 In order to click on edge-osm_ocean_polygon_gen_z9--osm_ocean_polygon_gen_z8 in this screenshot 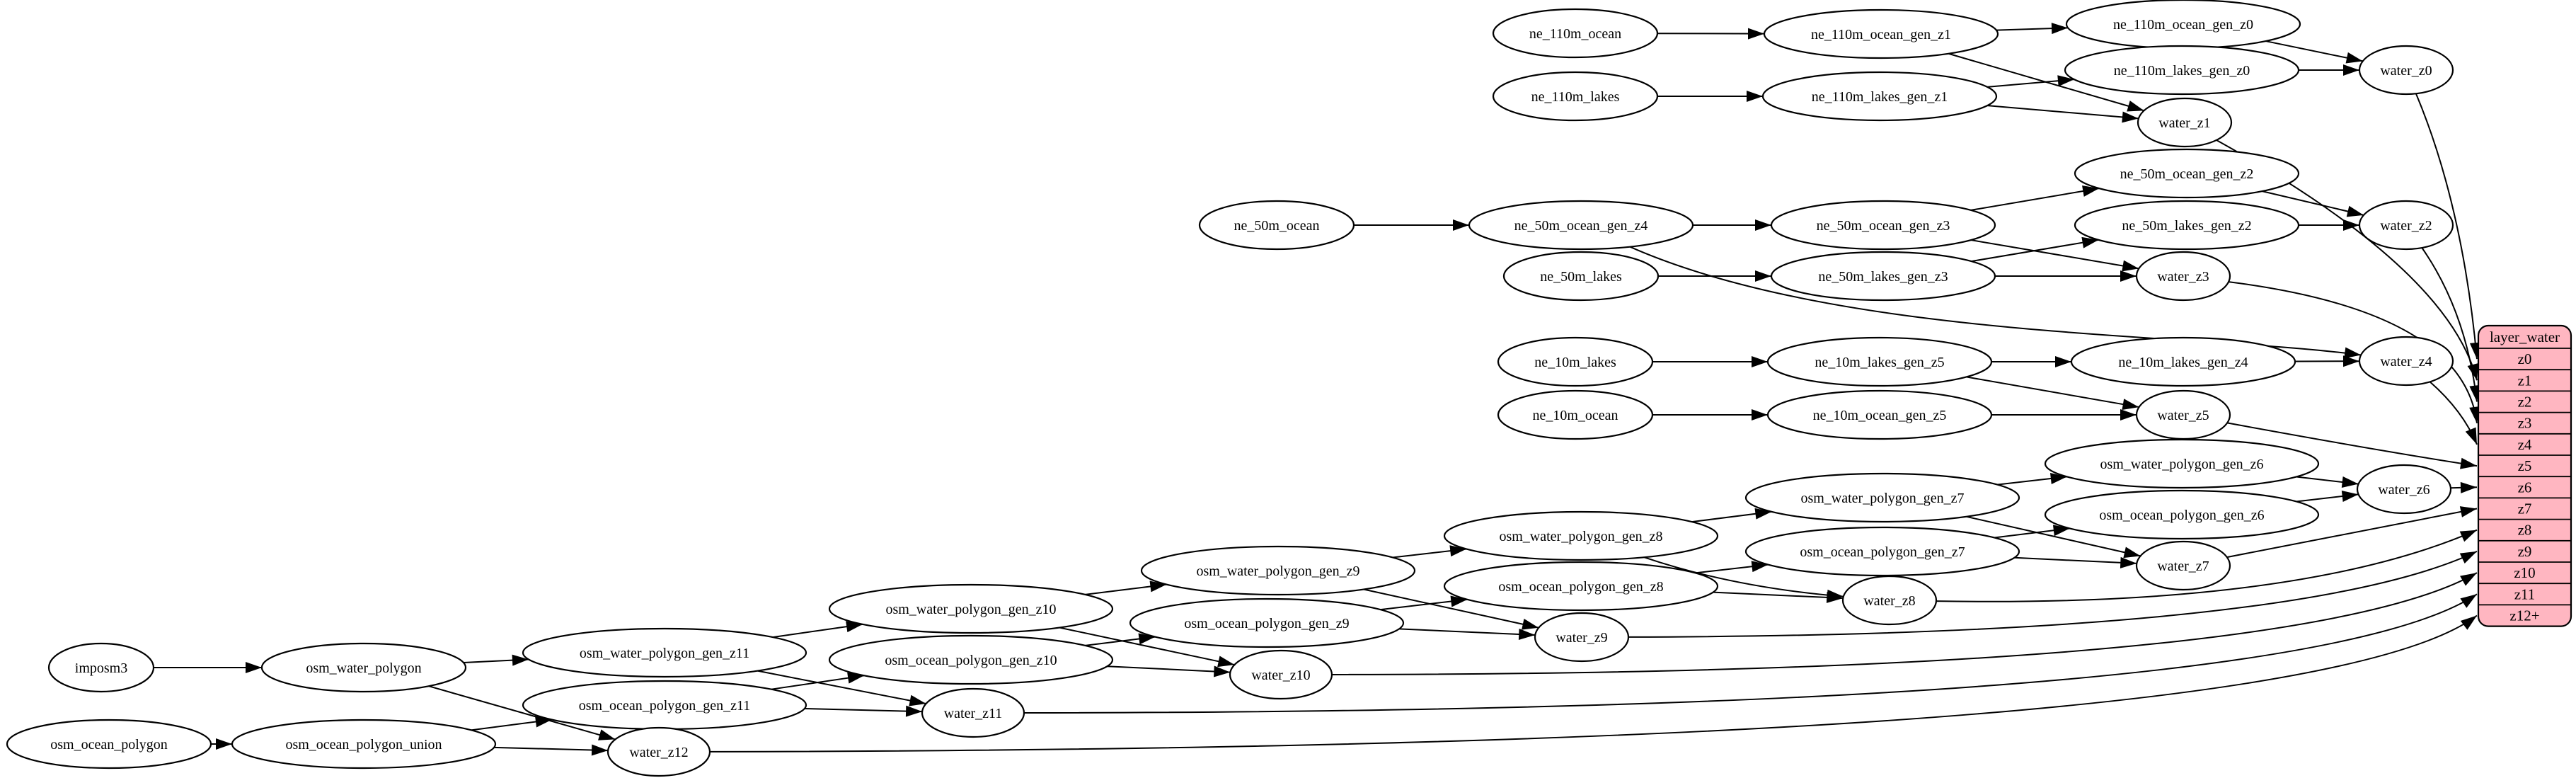, I will do `click(1424, 603)`.